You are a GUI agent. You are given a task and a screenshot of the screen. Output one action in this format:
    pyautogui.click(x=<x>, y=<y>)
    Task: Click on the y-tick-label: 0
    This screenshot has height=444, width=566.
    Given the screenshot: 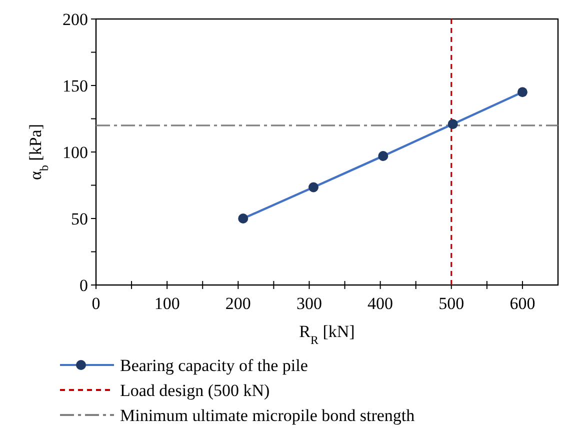 What is the action you would take?
    pyautogui.click(x=84, y=285)
    